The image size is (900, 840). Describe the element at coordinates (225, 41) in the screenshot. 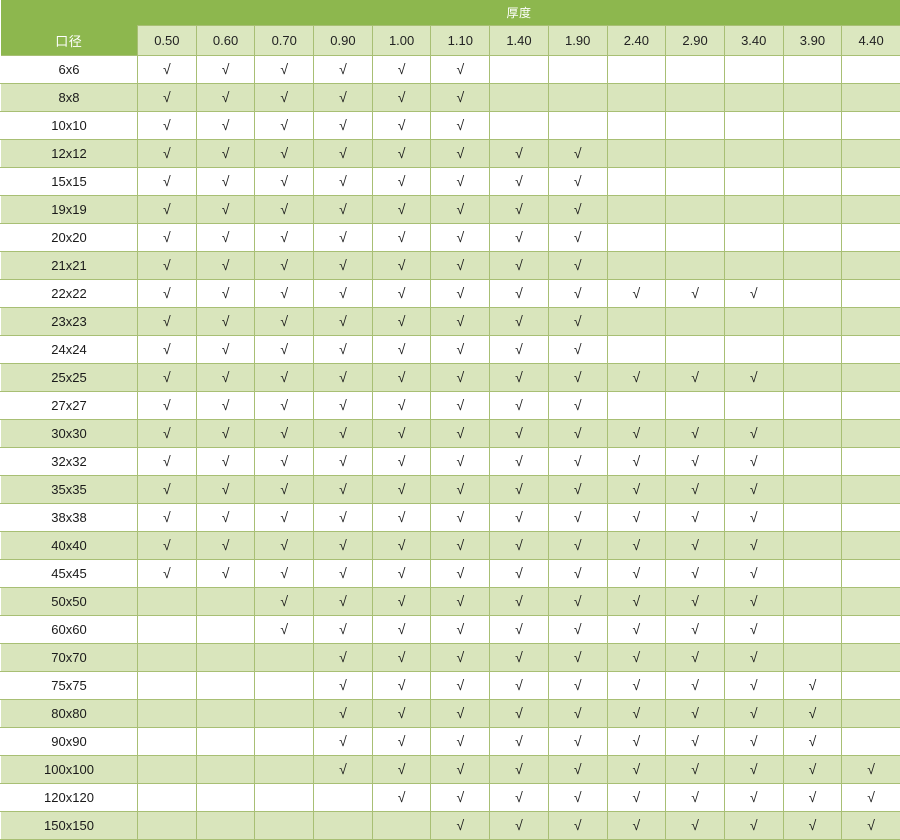

I see `column-header-thickness: 0.60` at that location.